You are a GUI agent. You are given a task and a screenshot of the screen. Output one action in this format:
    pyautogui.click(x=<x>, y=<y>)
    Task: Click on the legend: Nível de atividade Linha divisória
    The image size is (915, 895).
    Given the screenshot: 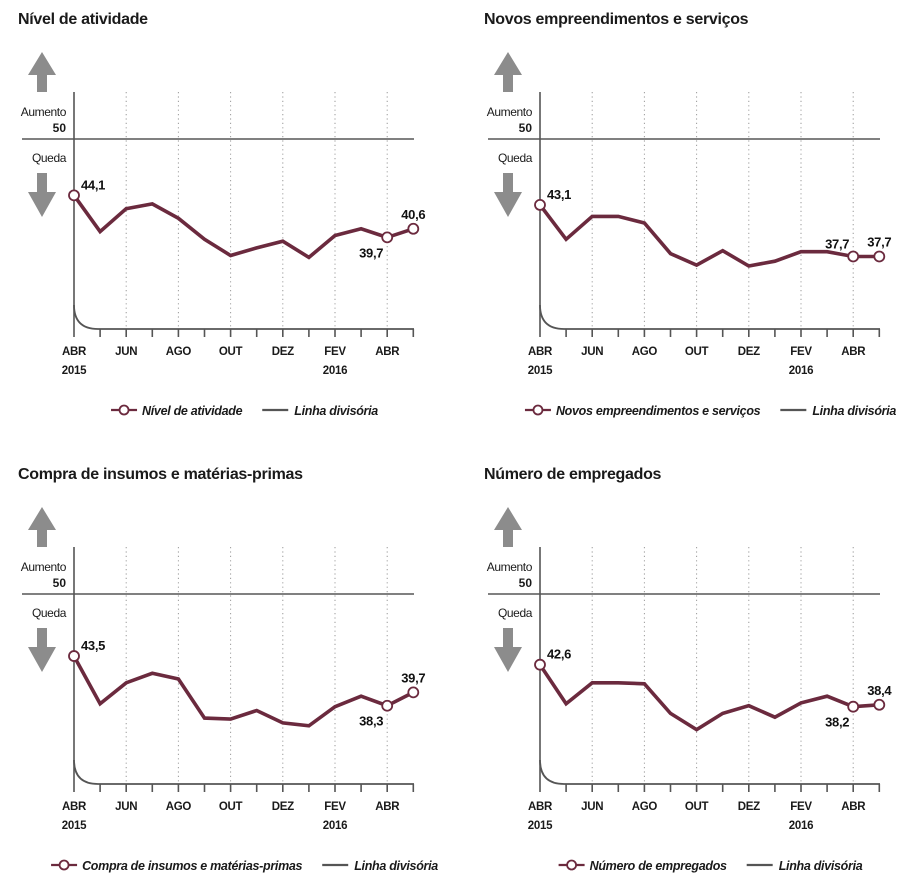 What is the action you would take?
    pyautogui.click(x=245, y=411)
    